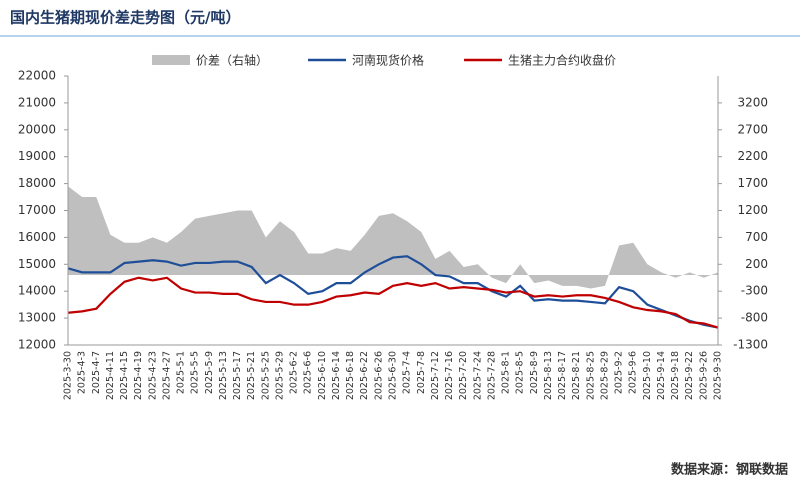 The image size is (800, 494). I want to click on y-tick-label: 12000, so click(37, 345).